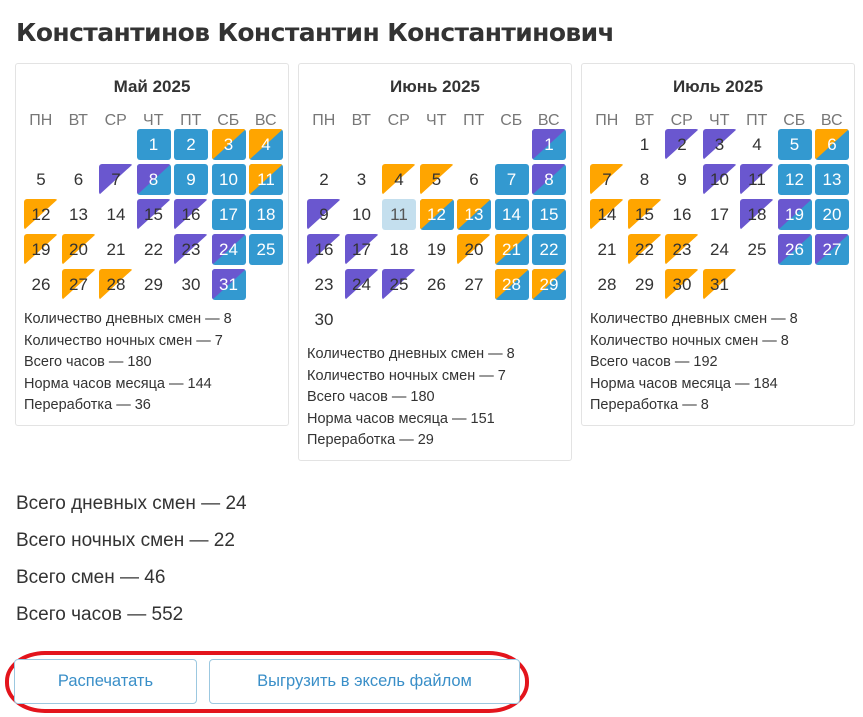  Describe the element at coordinates (105, 681) in the screenshot. I see `print-button: Распечатать` at that location.